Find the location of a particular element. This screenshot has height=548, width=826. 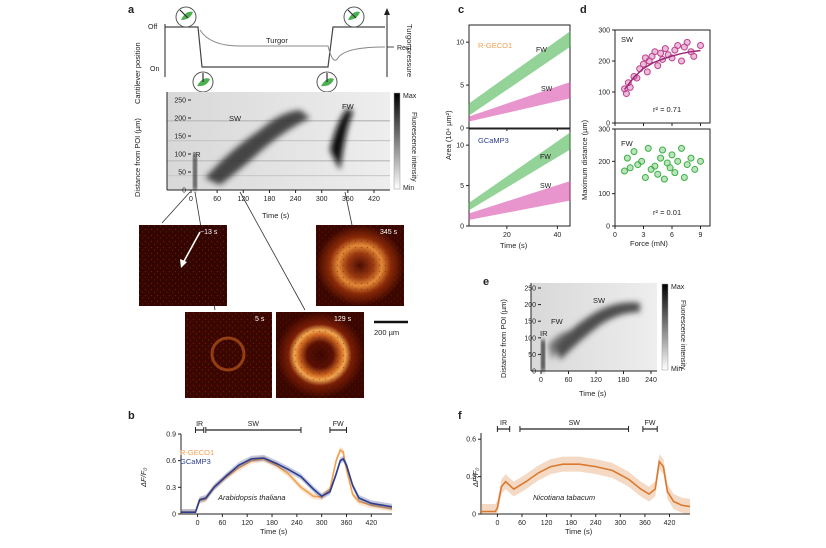

xtick-label: 420 is located at coordinates (371, 523).